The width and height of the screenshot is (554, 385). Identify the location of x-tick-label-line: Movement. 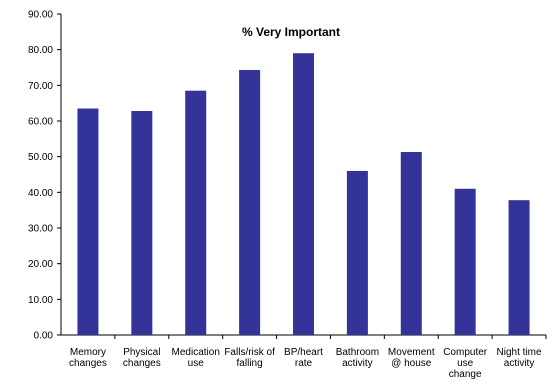
(411, 352).